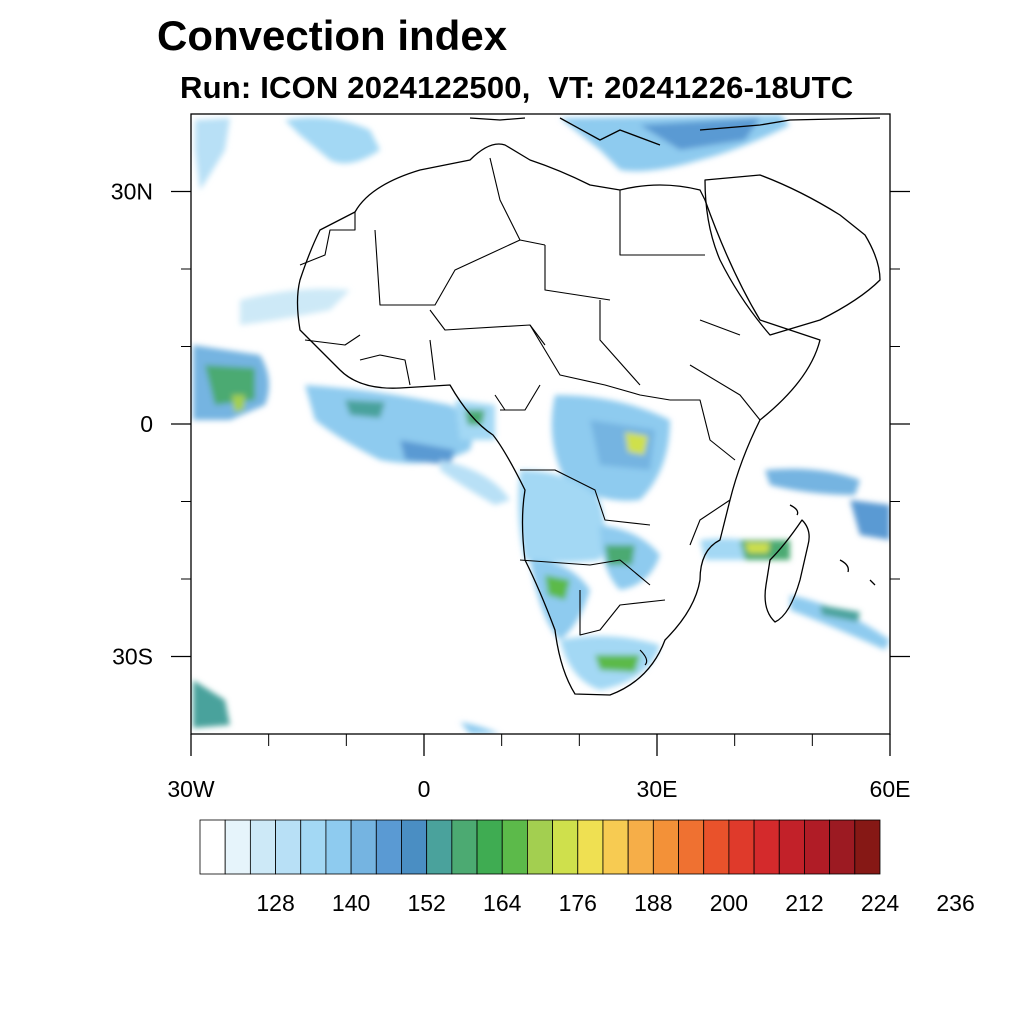 The height and width of the screenshot is (1024, 1024). Describe the element at coordinates (424, 789) in the screenshot. I see `lon-tick-label: 0` at that location.